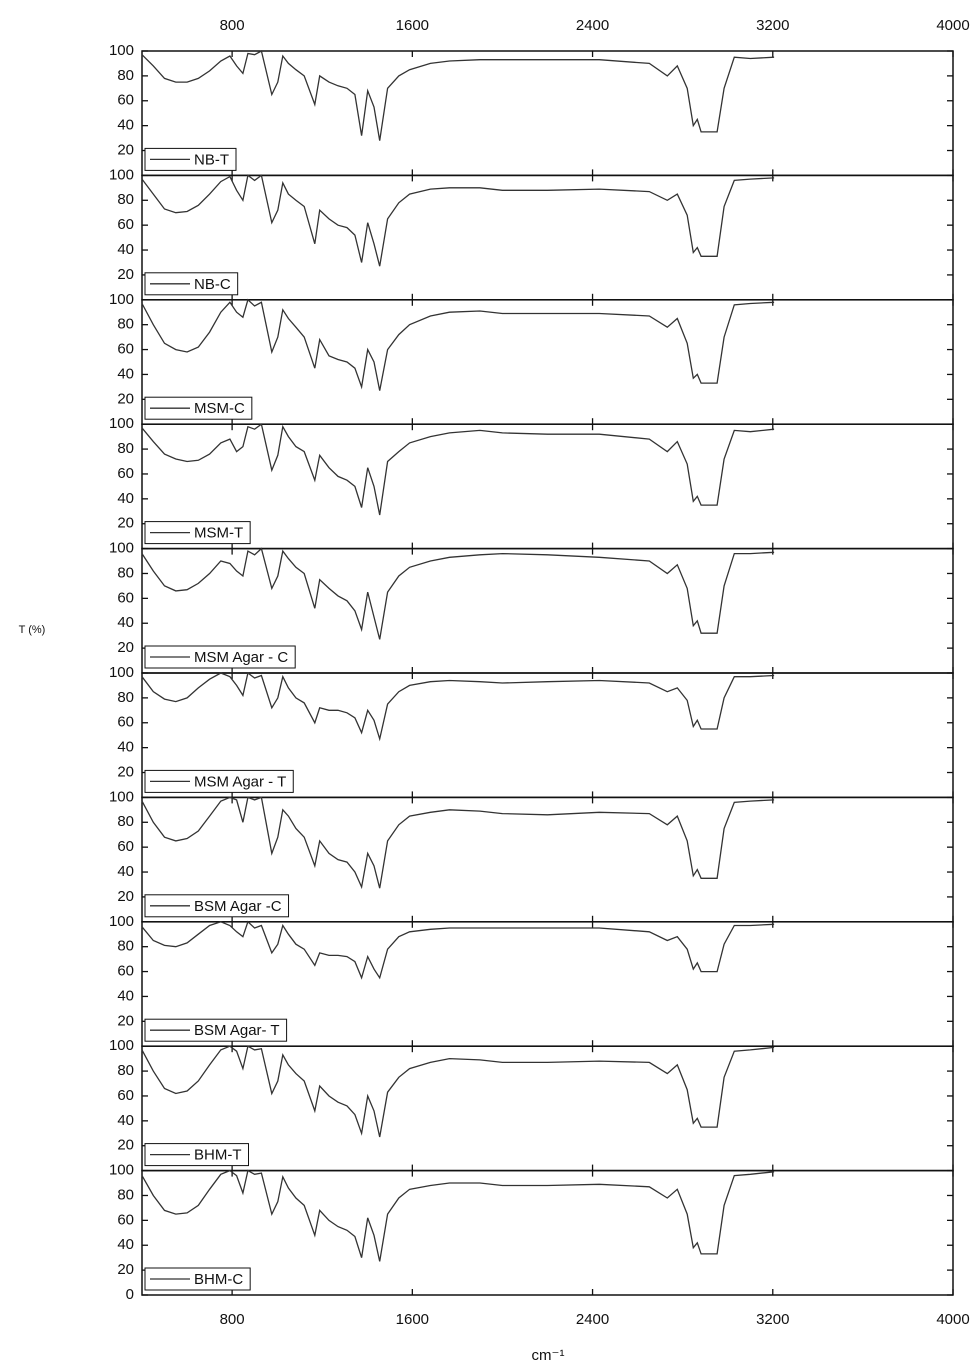 Image resolution: width=980 pixels, height=1369 pixels. What do you see at coordinates (238, 906) in the screenshot?
I see `legend-label: BSM Agar -C` at bounding box center [238, 906].